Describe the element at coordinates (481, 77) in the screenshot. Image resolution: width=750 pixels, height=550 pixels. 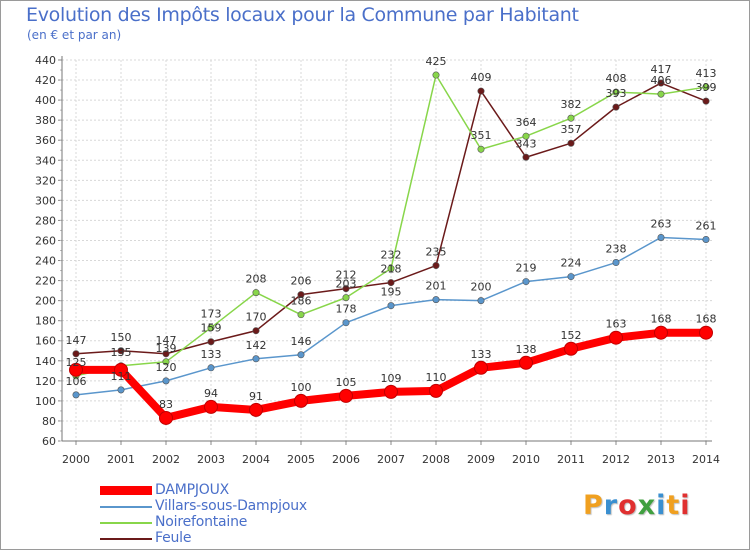
I see `data-label-feule: 409` at that location.